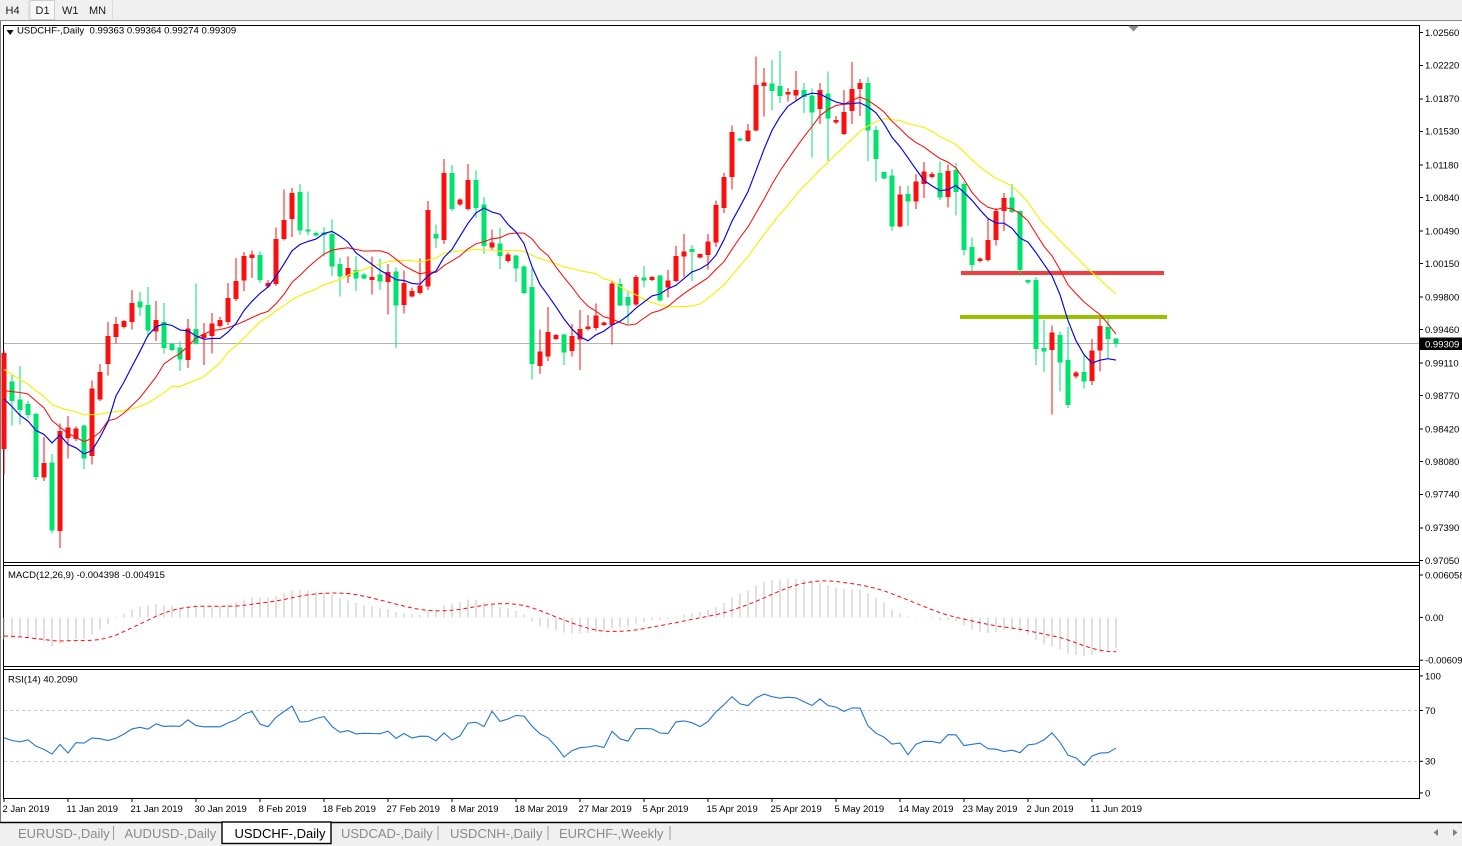  What do you see at coordinates (1442, 364) in the screenshot?
I see `svg-text: 0.99110` at bounding box center [1442, 364].